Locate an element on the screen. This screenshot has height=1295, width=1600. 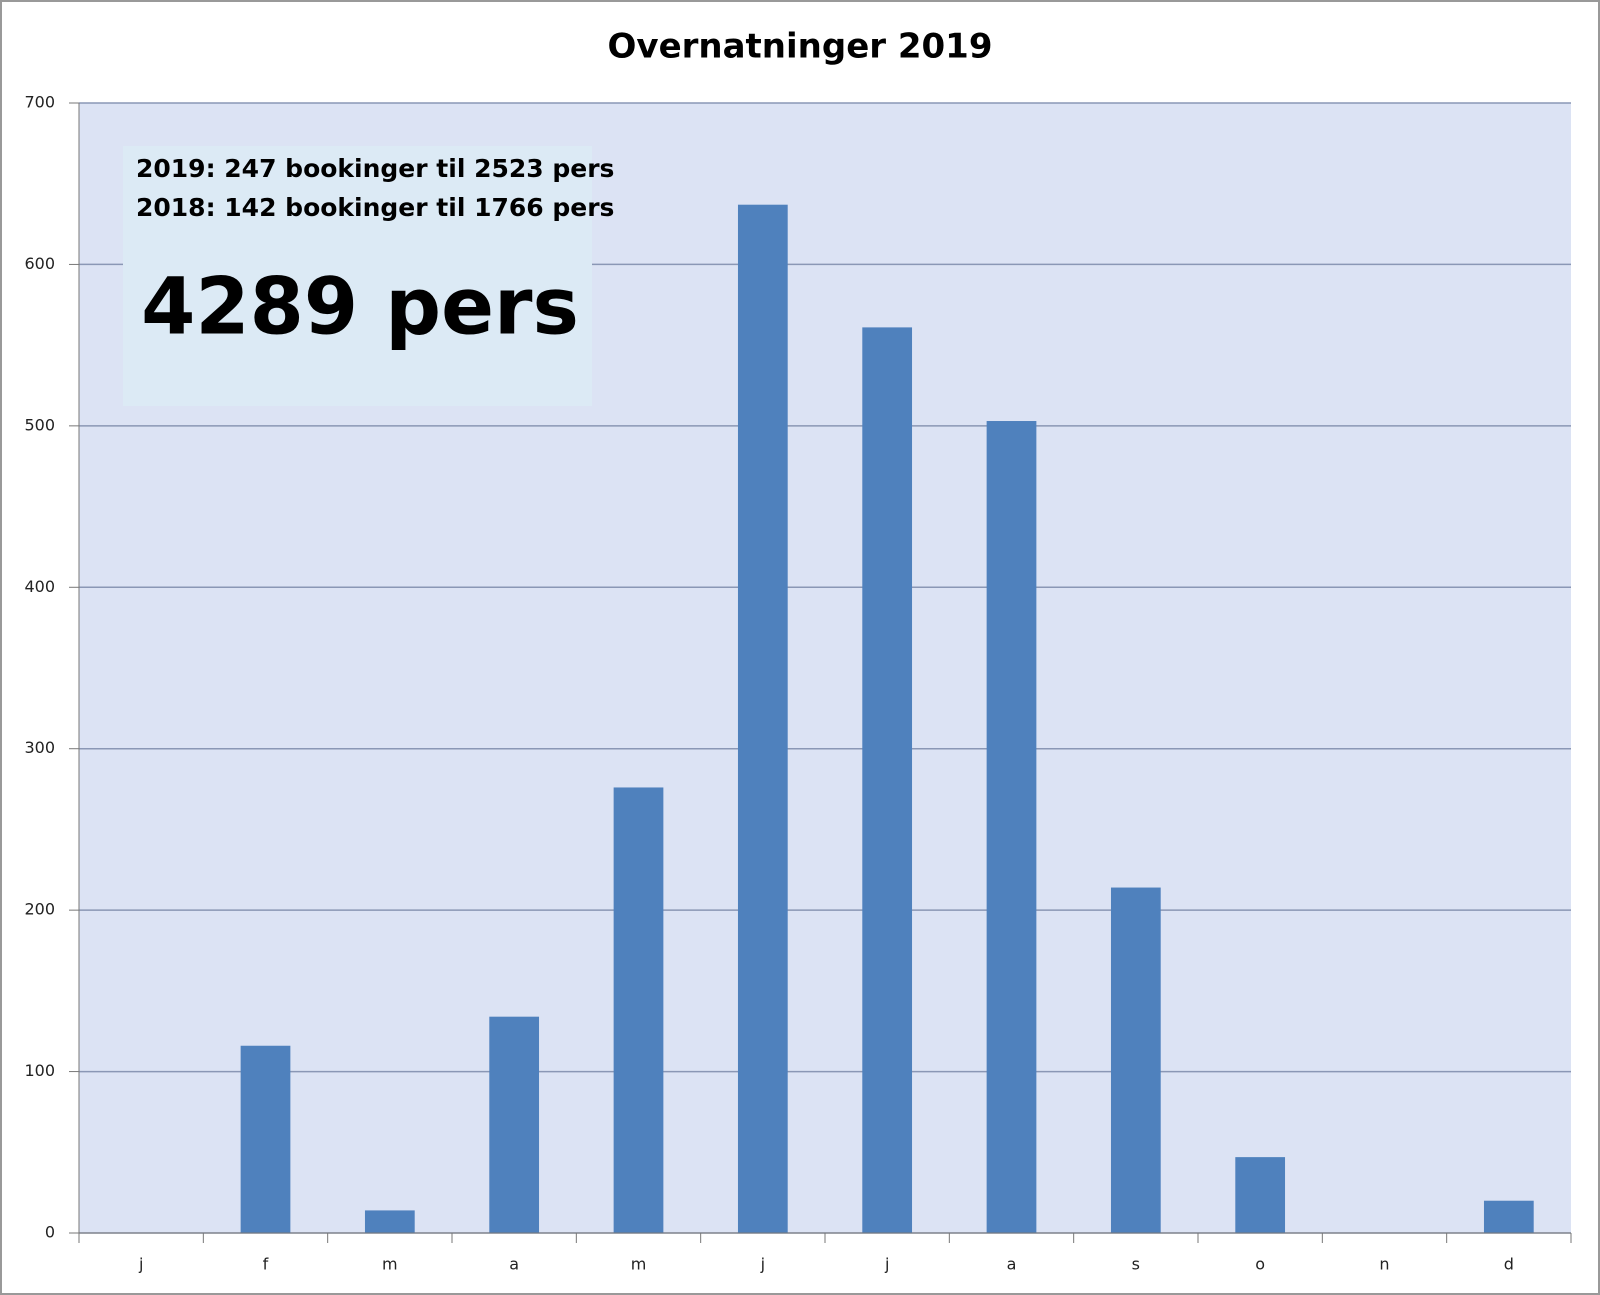
chart-title: Overnatninger 2019 is located at coordinates (800, 47).